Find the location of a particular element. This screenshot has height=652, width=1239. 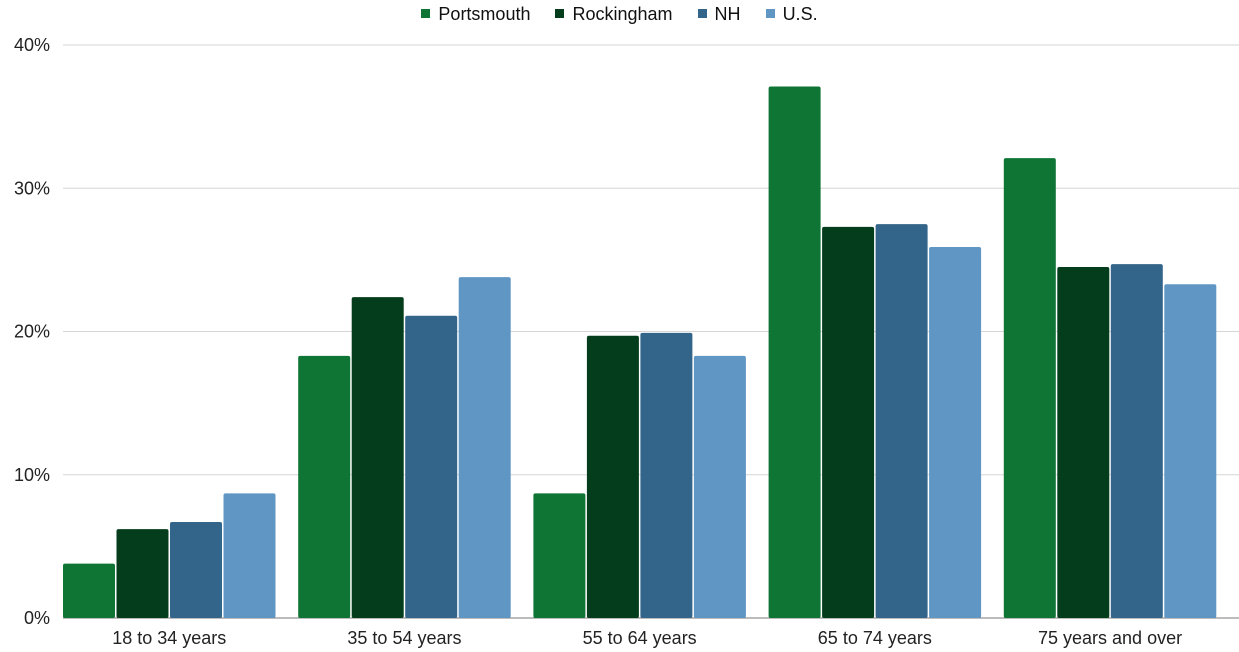

x-tick-label: 65 to 74 years is located at coordinates (875, 638).